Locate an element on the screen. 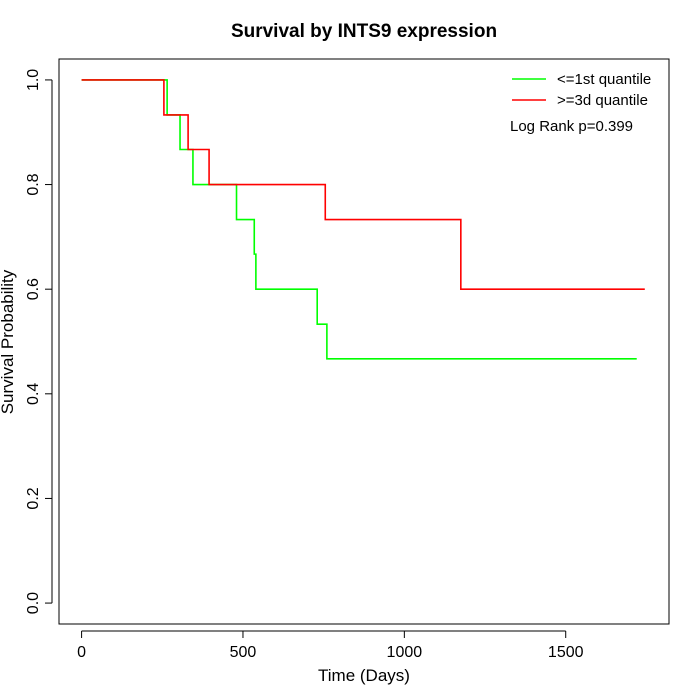 The height and width of the screenshot is (700, 700). log-rank-annotation: Log Rank p=0.399 is located at coordinates (571, 126).